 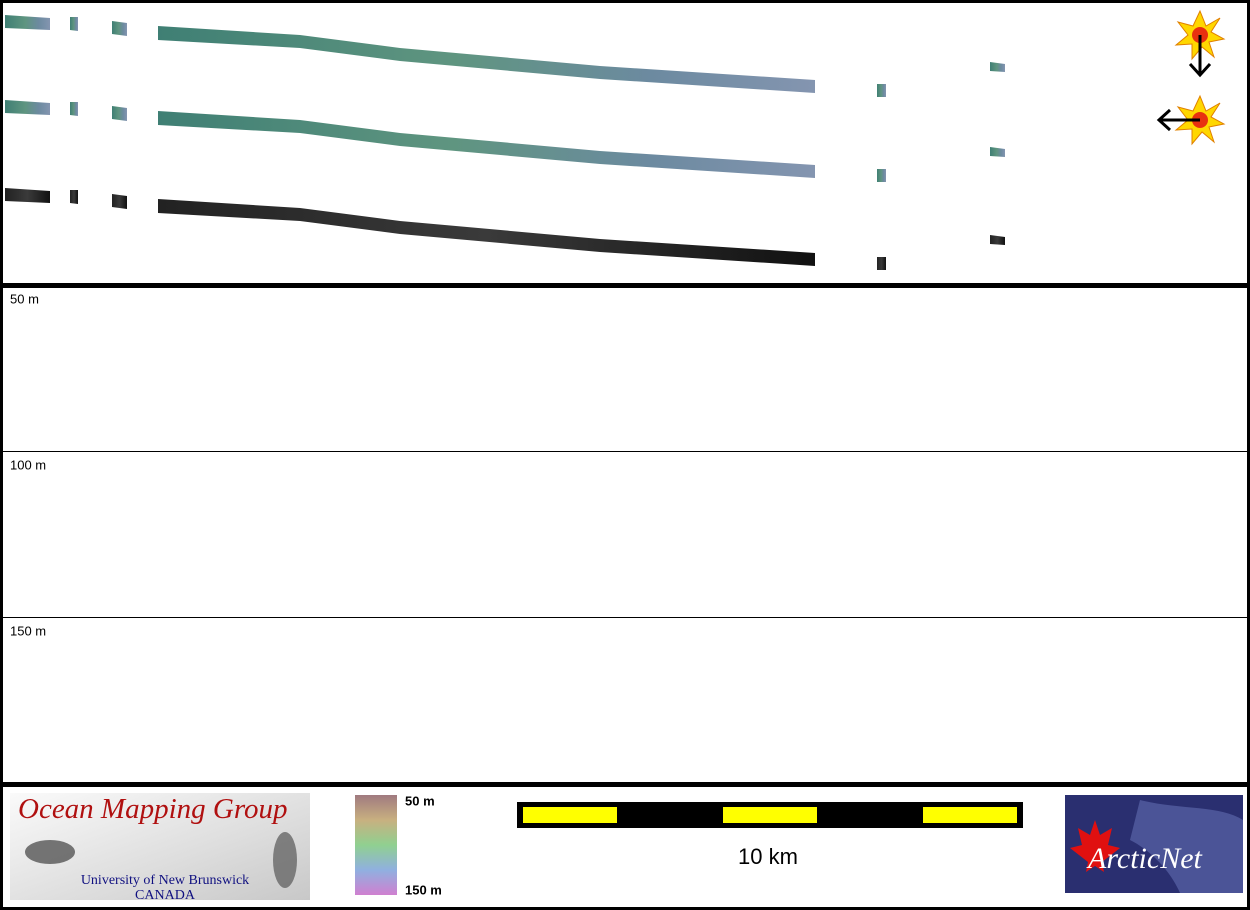 I want to click on logo-country: CANADA, so click(x=165, y=895).